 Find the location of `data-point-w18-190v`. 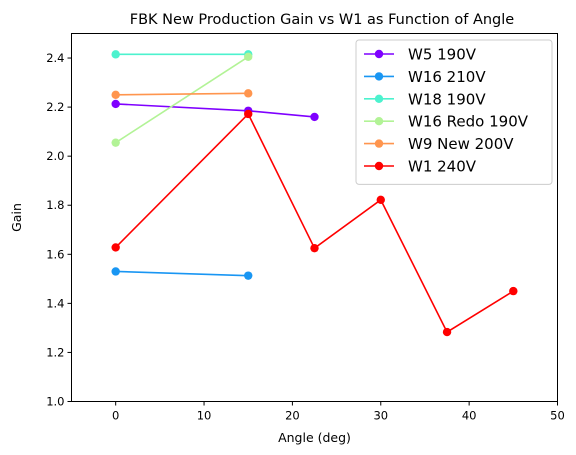

data-point-w18-190v is located at coordinates (115, 54).